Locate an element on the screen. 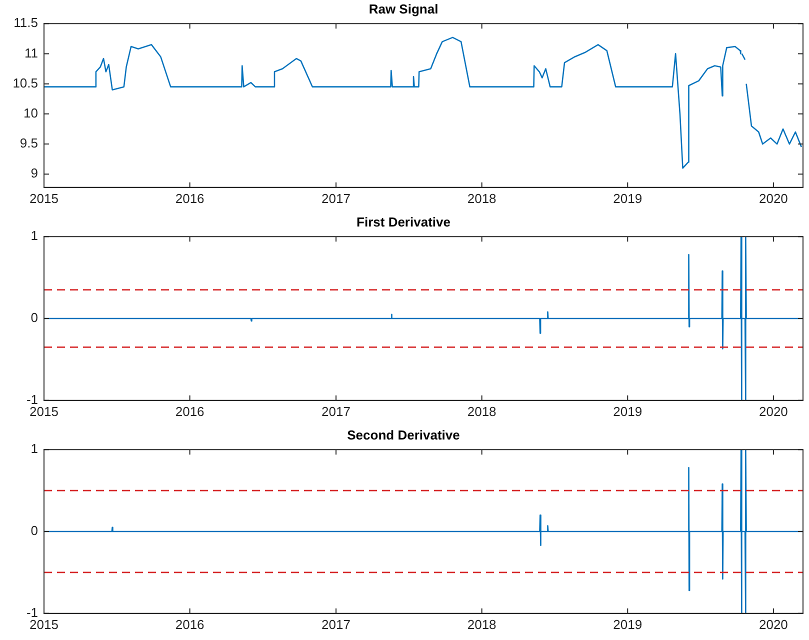  chart-title: First Derivative is located at coordinates (403, 222).